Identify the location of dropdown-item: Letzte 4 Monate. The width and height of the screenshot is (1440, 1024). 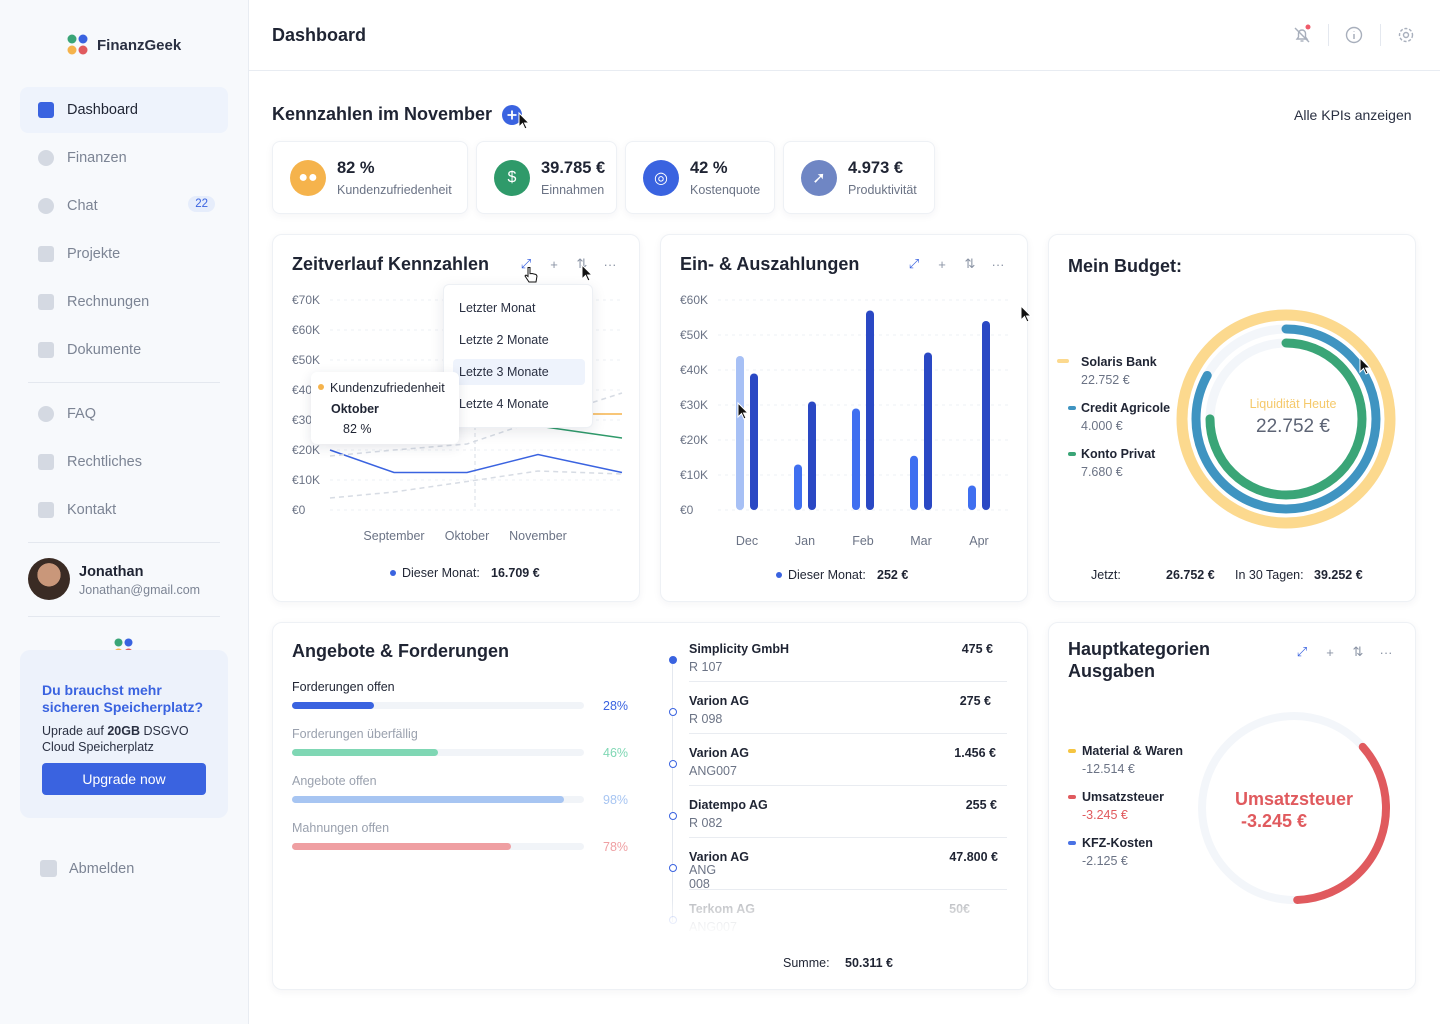
(504, 404).